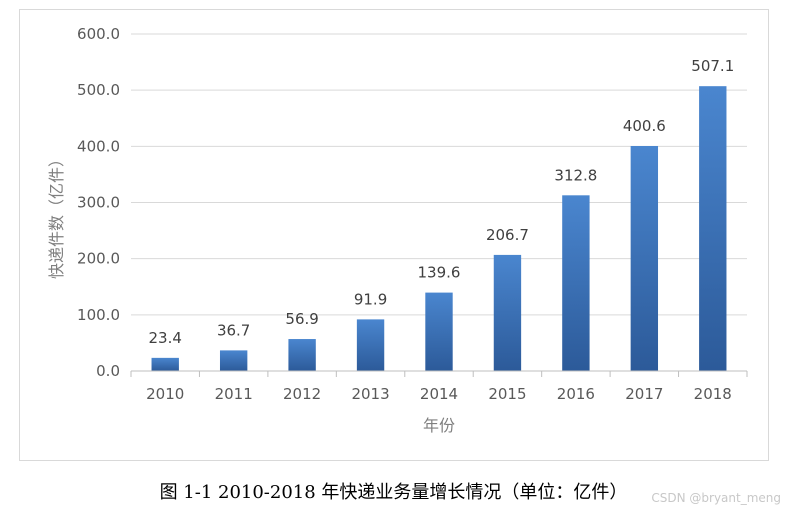 The image size is (787, 514). I want to click on bar-2013, so click(370, 345).